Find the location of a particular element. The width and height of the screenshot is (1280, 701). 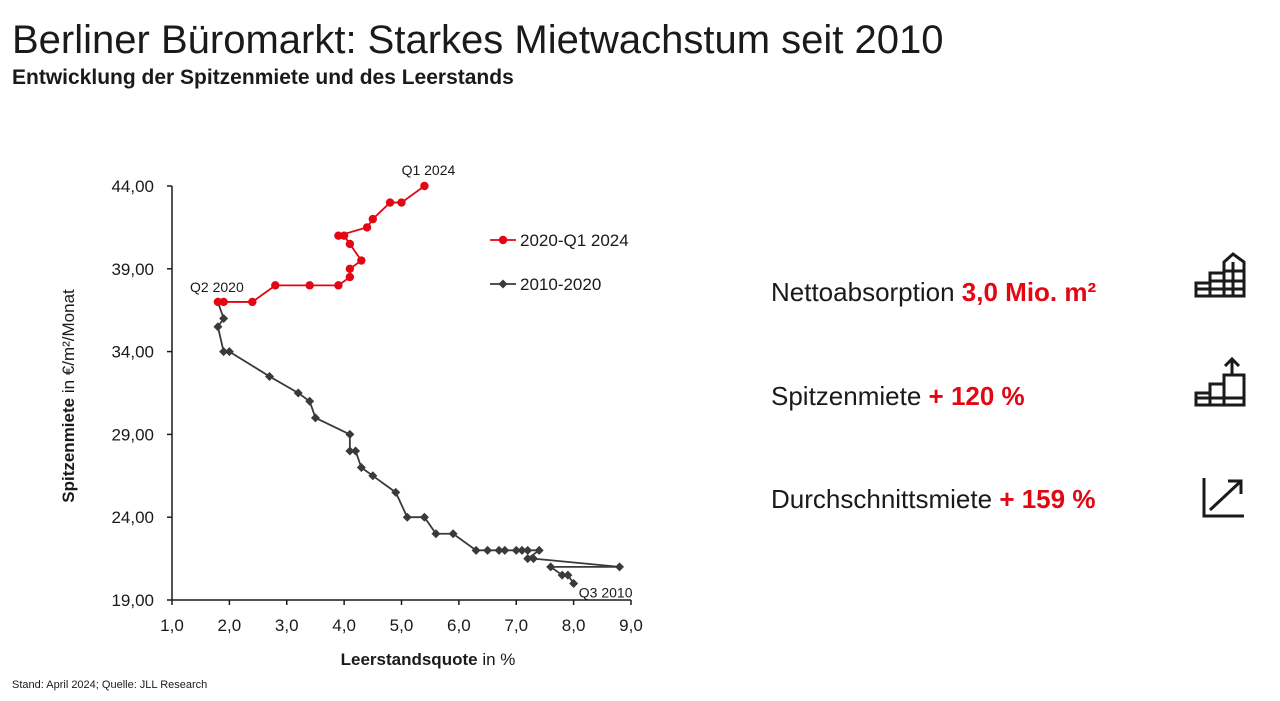

x-axis-label-bold: Leerstandsquote is located at coordinates (409, 659).